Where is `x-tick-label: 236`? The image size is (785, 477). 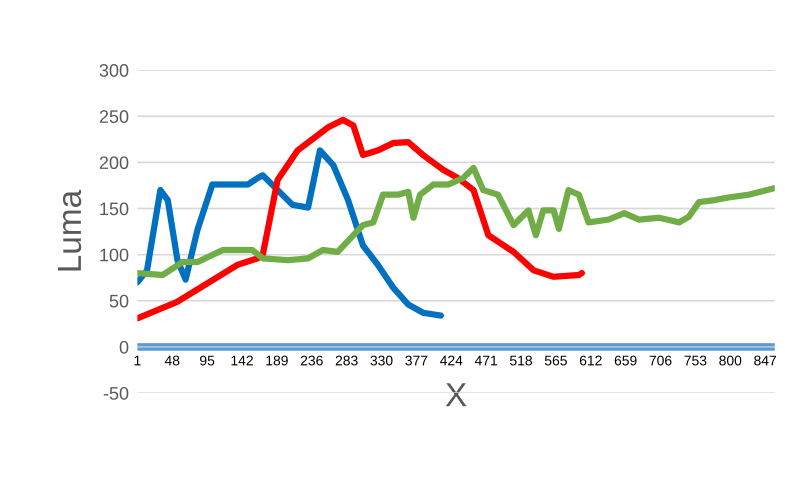
x-tick-label: 236 is located at coordinates (311, 361).